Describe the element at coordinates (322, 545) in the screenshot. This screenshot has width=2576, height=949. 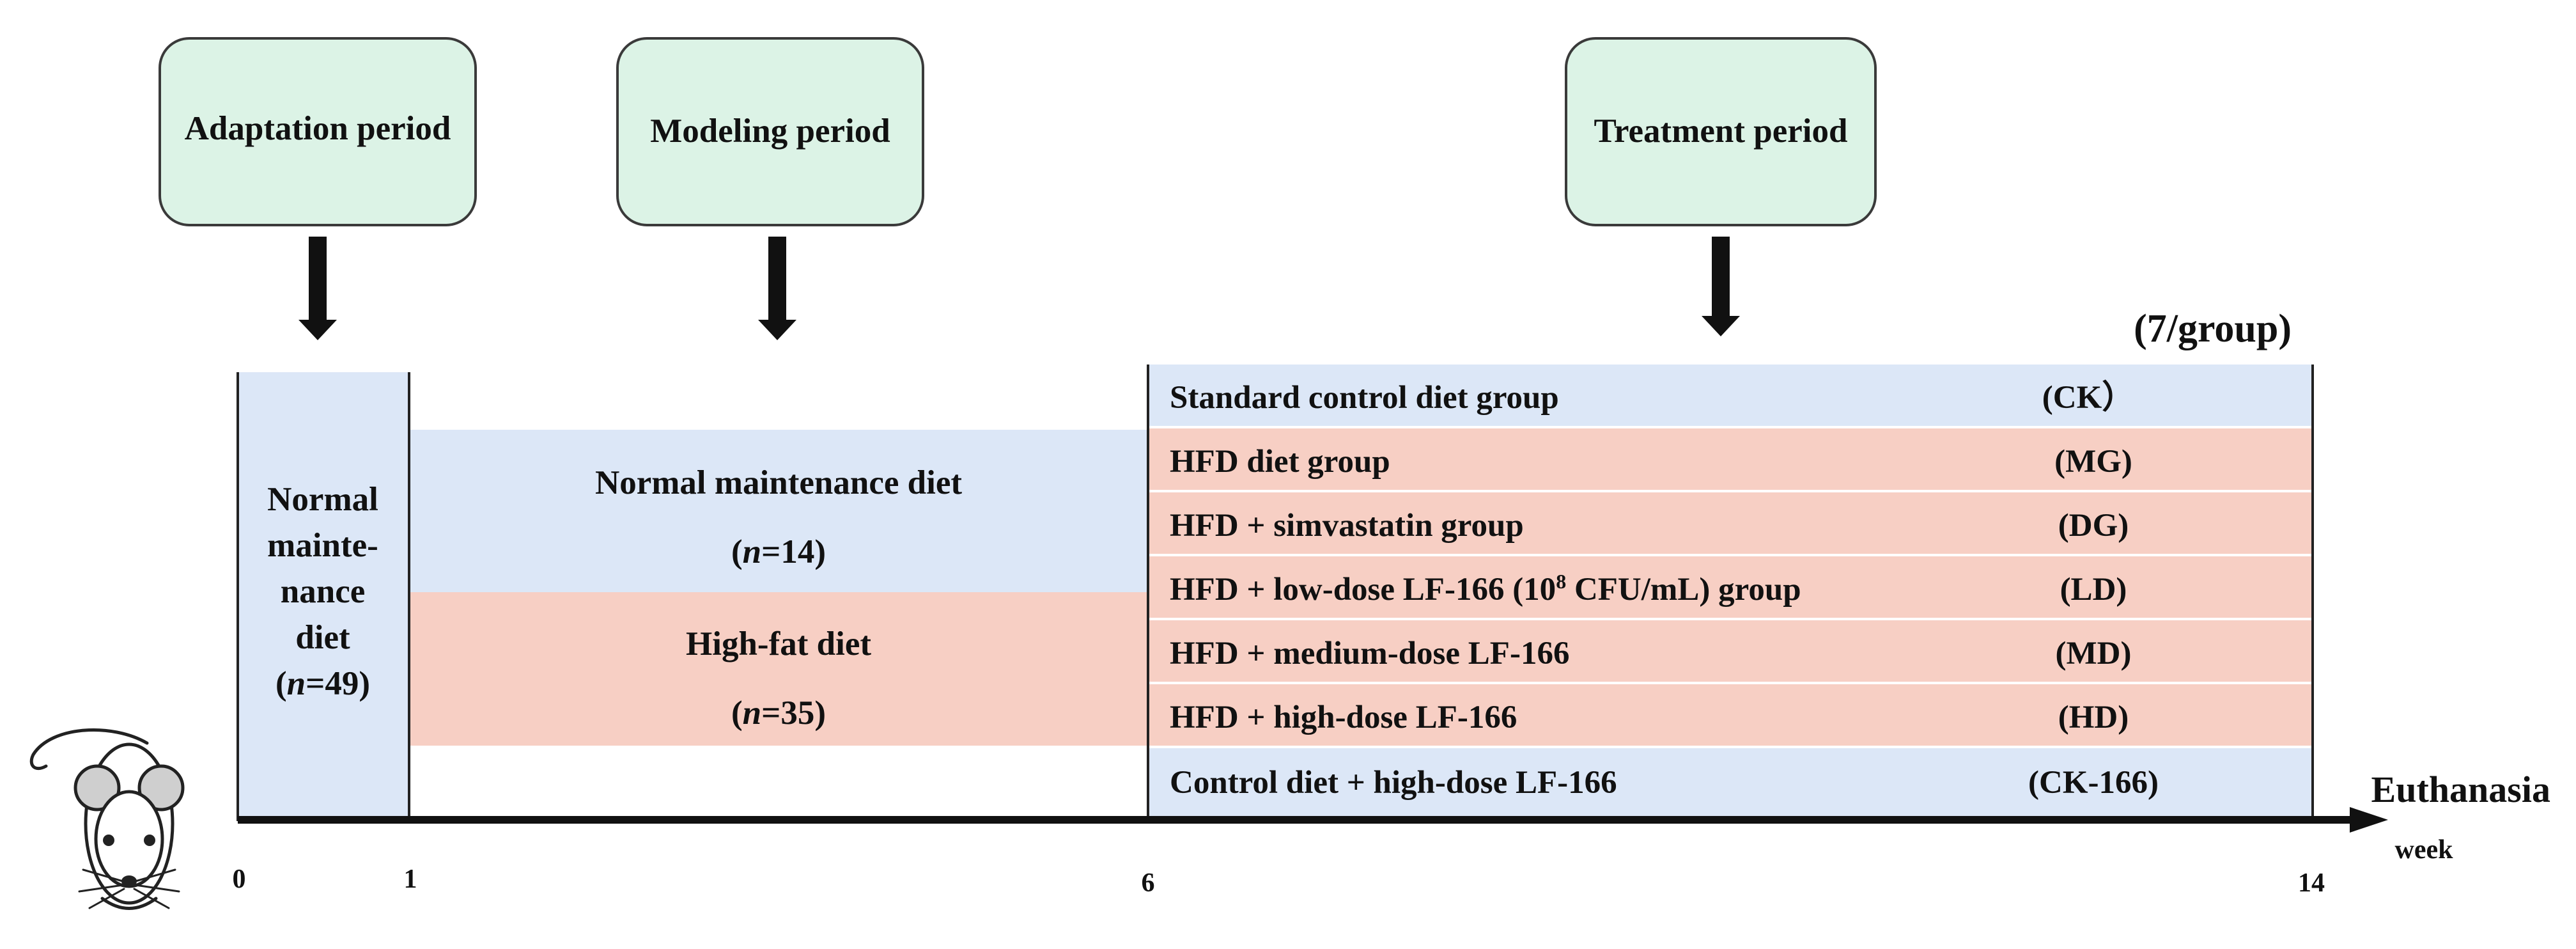
I see `adaptation-diet-line-2: mainte-` at that location.